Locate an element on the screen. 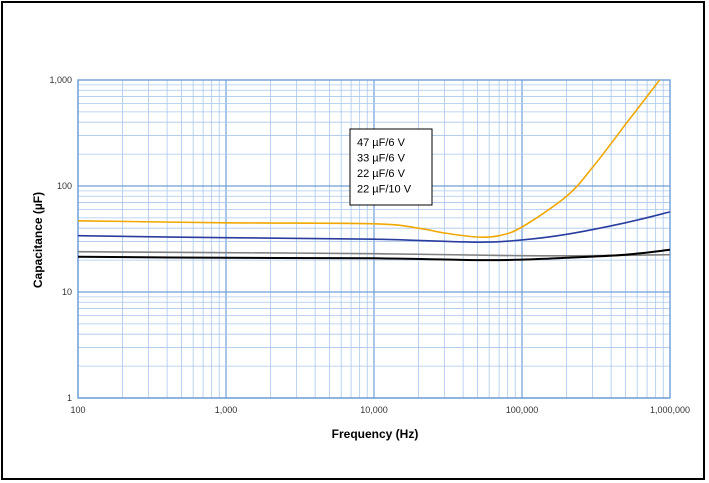 This screenshot has height=483, width=709. y-axis-title: Capacitance (µF) is located at coordinates (38, 240).